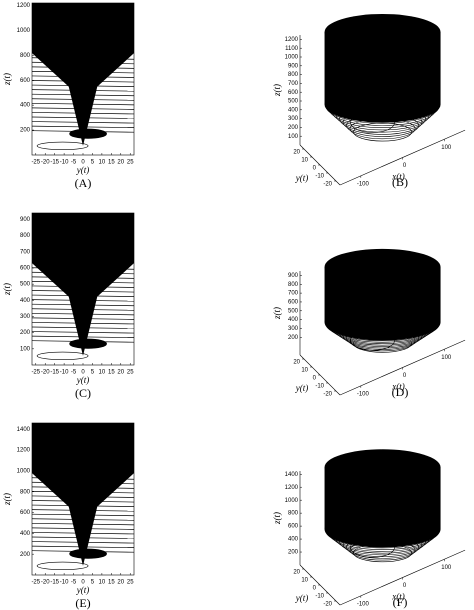  What do you see at coordinates (130, 583) in the screenshot?
I see `x-tick-label: 25` at bounding box center [130, 583].